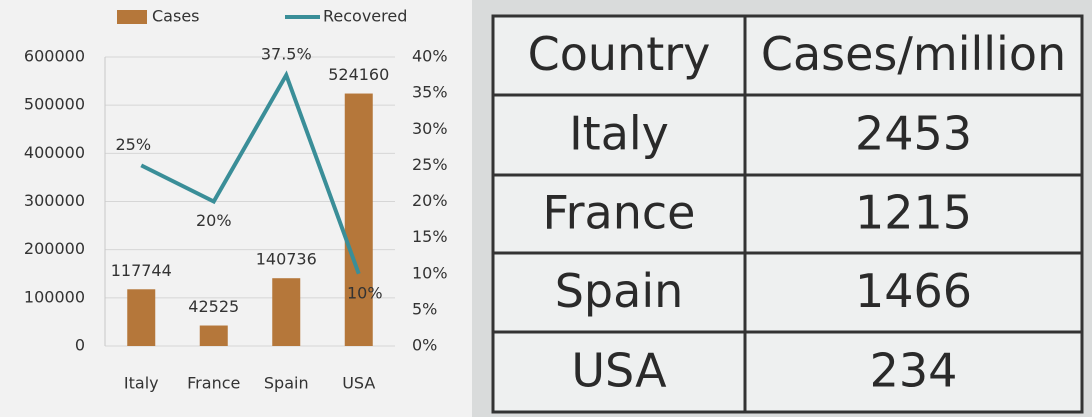  I want to click on y2-tick-label: 10%, so click(430, 272).